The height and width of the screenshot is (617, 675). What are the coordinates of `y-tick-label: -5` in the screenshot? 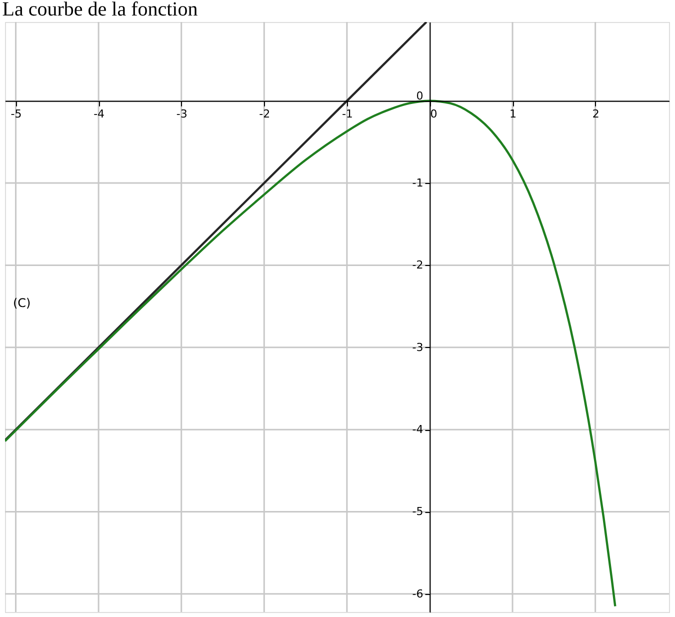 It's located at (418, 511).